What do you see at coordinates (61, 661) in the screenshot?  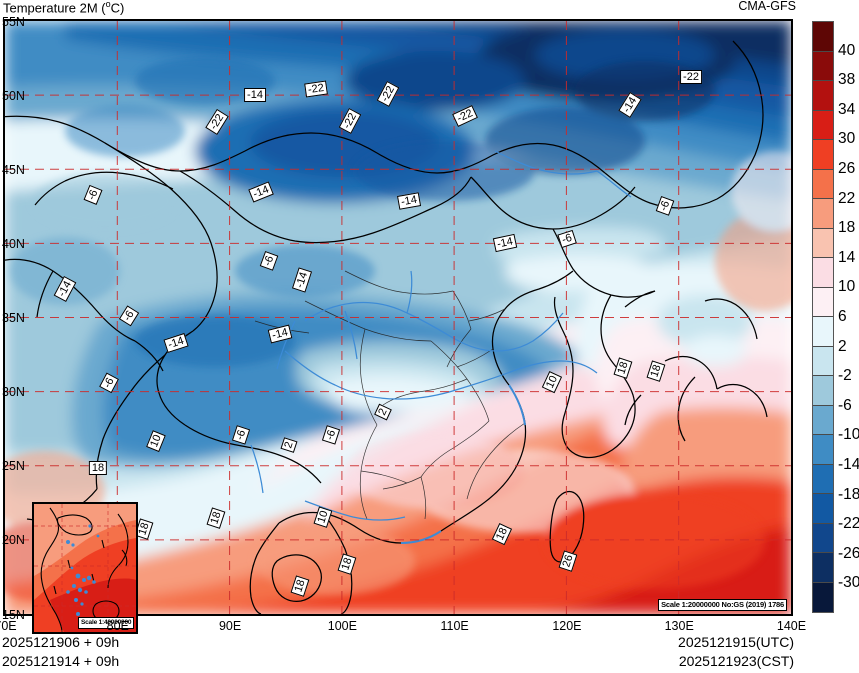 I see `run-init-time-local: 2025121914 + 09h` at bounding box center [61, 661].